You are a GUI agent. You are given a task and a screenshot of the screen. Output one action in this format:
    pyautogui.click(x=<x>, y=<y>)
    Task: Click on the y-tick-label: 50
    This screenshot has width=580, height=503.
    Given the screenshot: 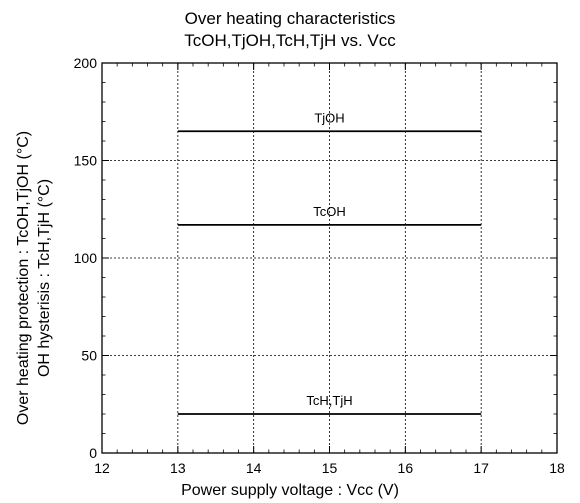 What is the action you would take?
    pyautogui.click(x=89, y=356)
    